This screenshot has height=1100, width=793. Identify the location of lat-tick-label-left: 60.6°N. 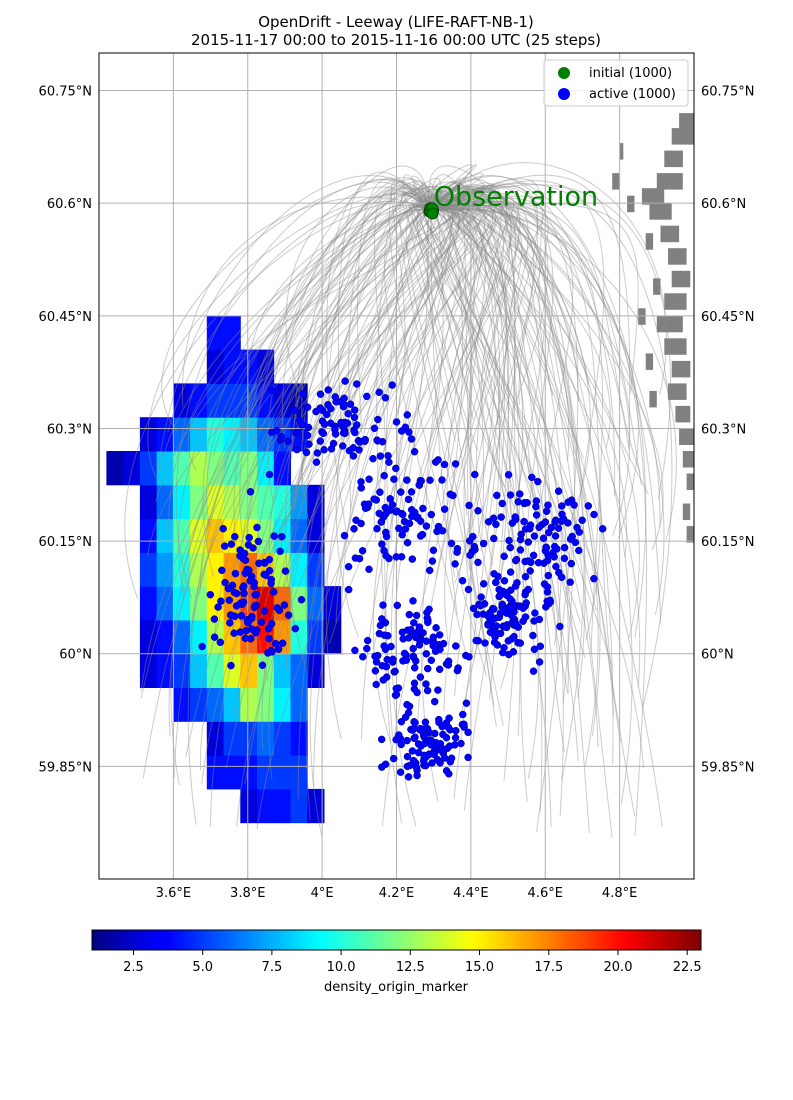
(69, 204).